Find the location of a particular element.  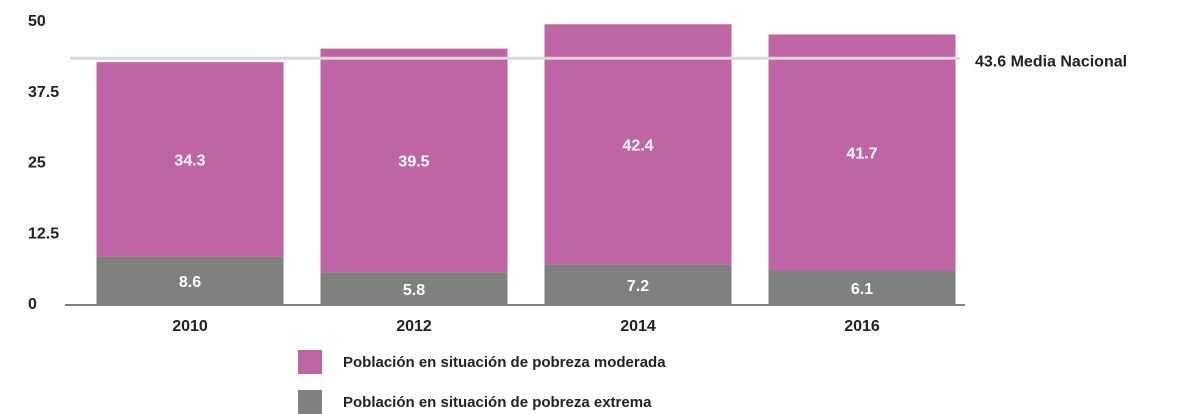

x-tick-label: 2012 is located at coordinates (414, 326).